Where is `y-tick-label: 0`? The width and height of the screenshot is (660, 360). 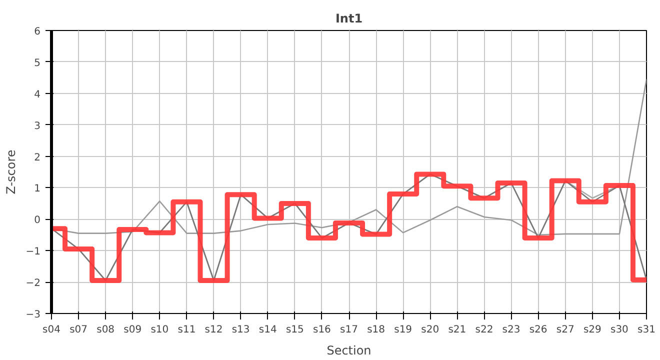 y-tick-label: 0 is located at coordinates (37, 220).